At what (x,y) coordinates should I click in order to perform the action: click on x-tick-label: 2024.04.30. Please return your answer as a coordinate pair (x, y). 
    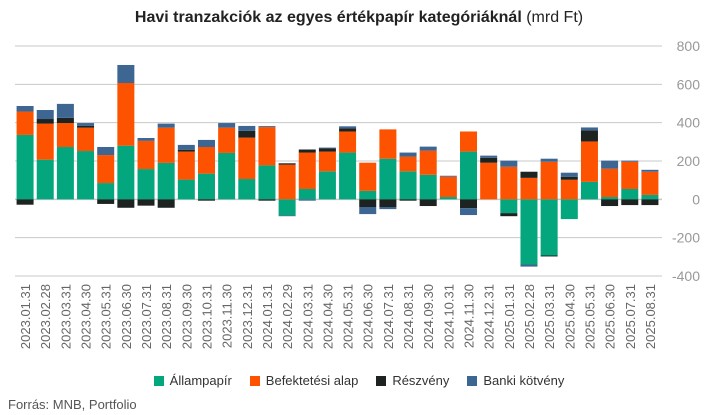
    Looking at the image, I should click on (327, 316).